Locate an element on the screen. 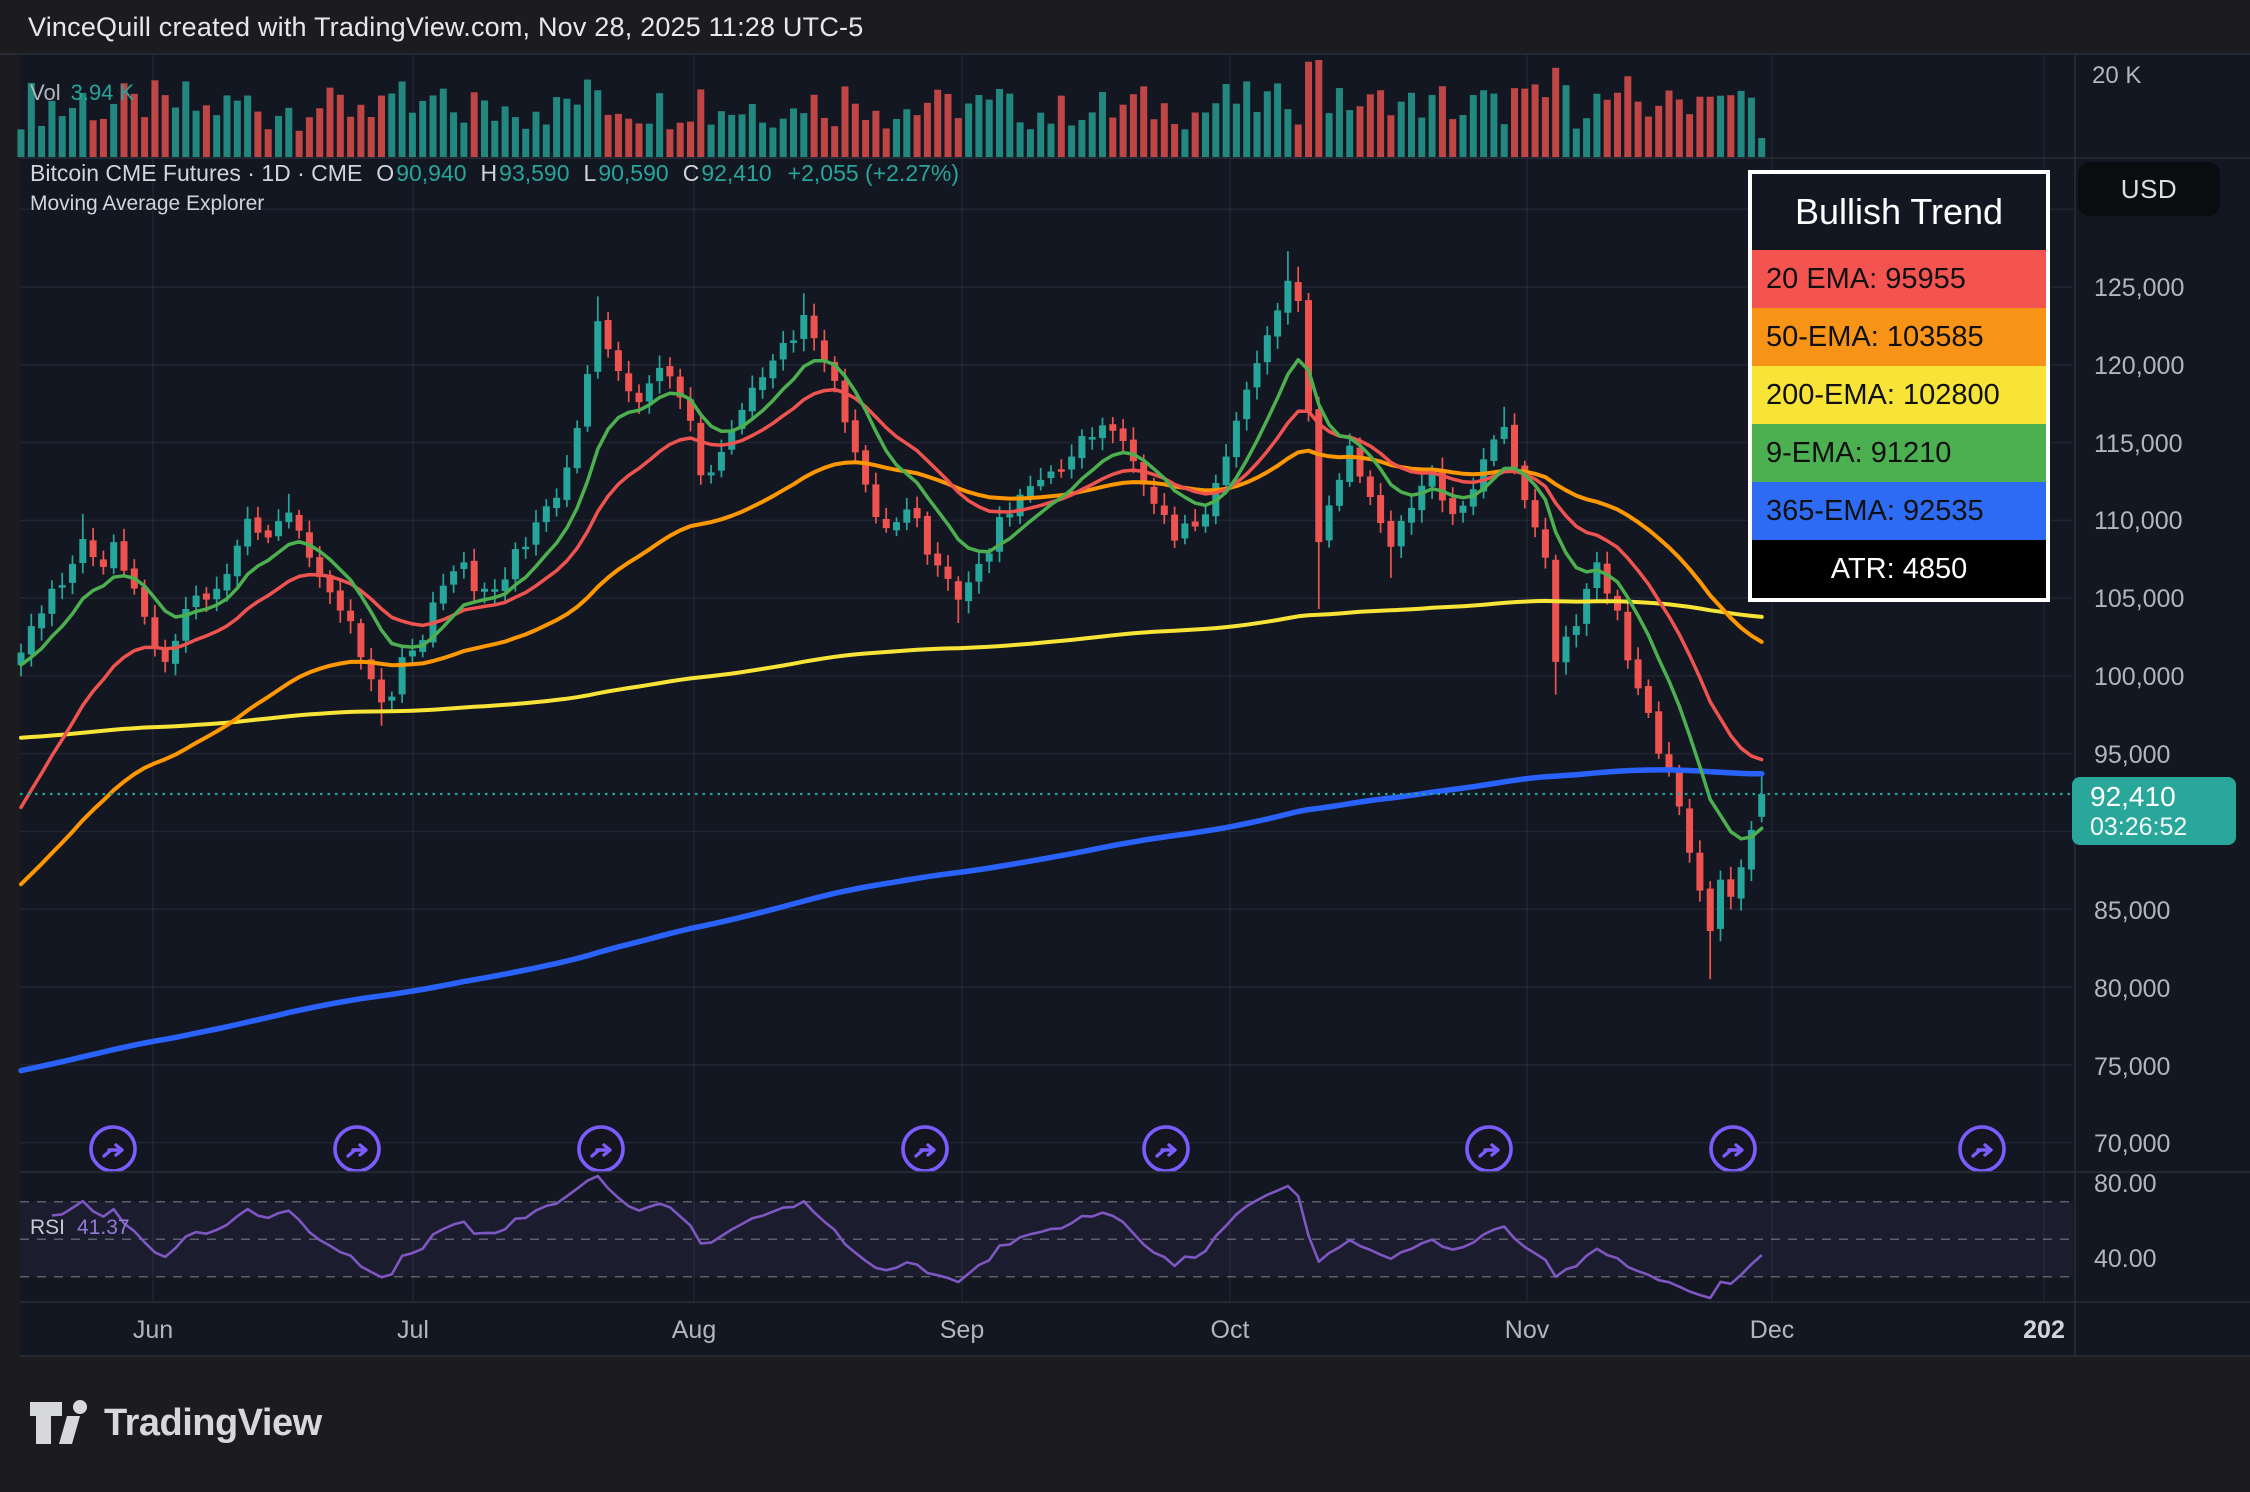  change-value: +2,055 (+2.27%) is located at coordinates (873, 173).